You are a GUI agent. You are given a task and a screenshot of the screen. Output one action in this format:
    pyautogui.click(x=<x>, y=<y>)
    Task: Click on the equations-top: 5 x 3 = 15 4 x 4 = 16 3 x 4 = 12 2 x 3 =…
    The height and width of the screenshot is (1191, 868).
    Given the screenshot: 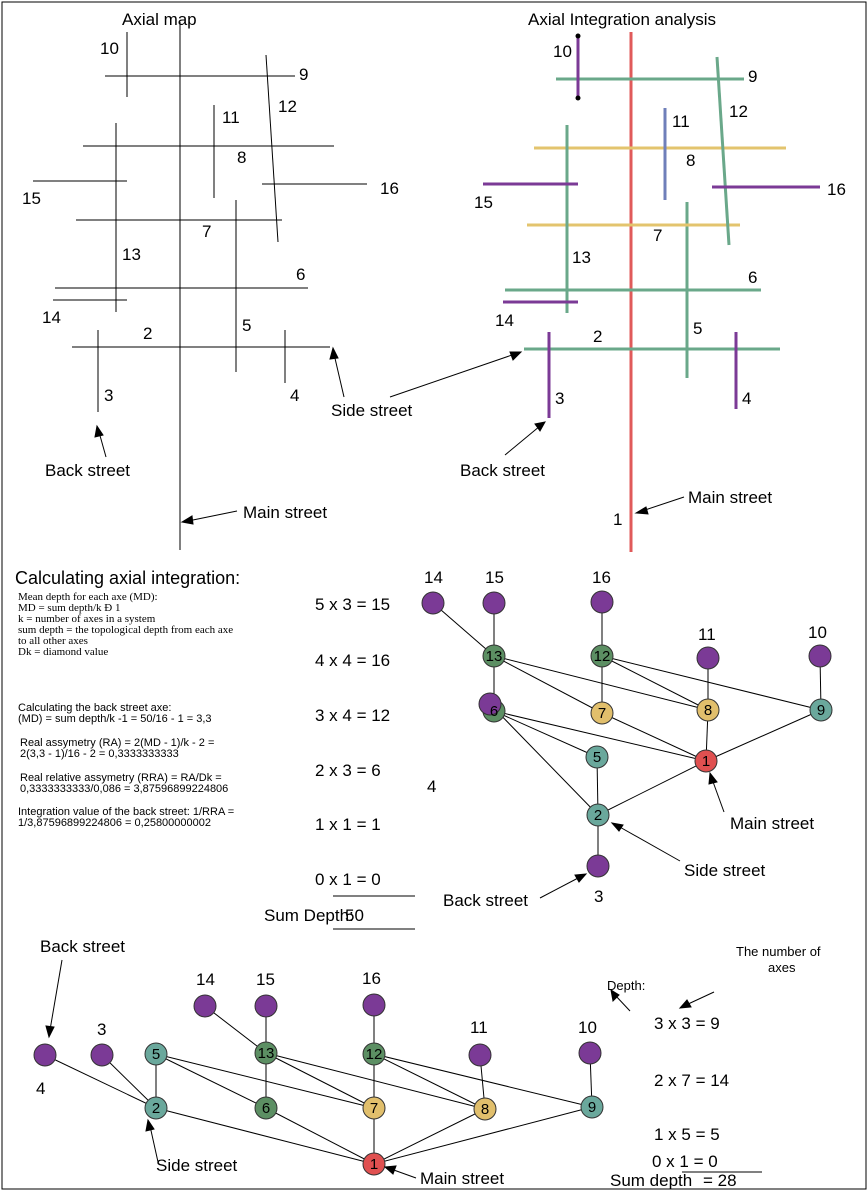 What is the action you would take?
    pyautogui.click(x=327, y=760)
    